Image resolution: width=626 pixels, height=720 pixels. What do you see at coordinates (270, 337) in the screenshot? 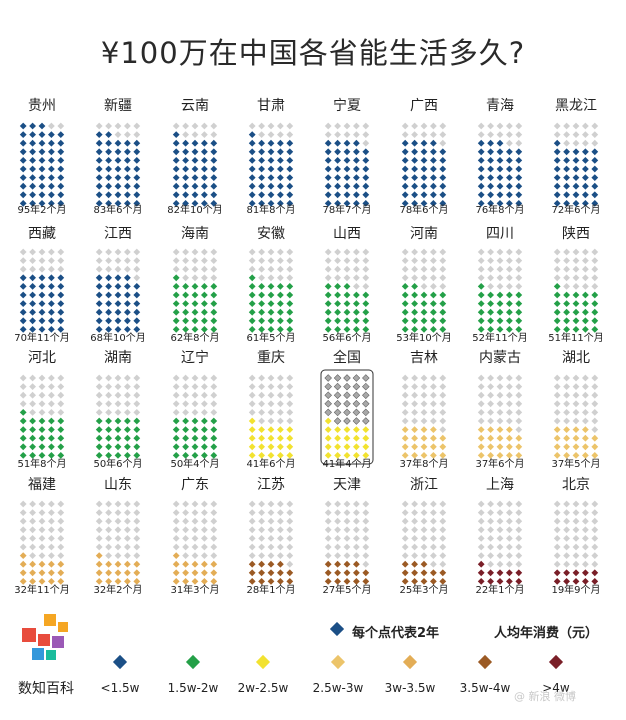
I see `duration-label: 61年5个月` at bounding box center [270, 337].